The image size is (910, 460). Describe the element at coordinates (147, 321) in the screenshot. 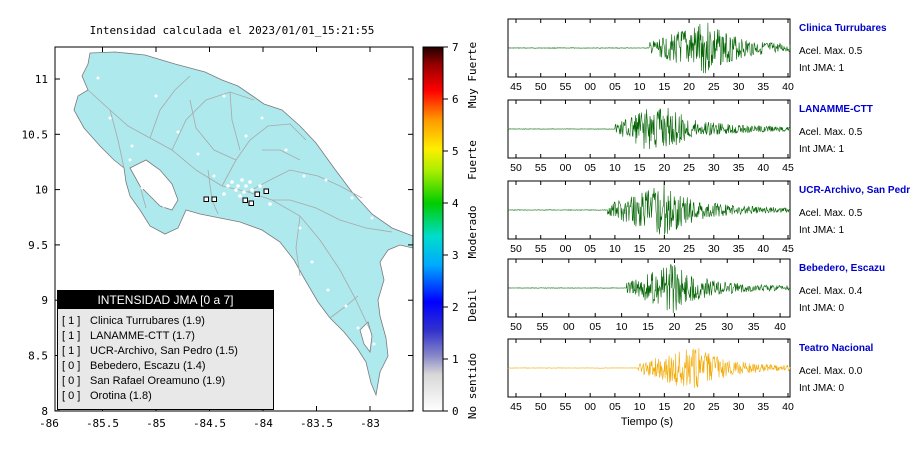

I see `legend-station: Clinica Turrubares (1.9)` at that location.